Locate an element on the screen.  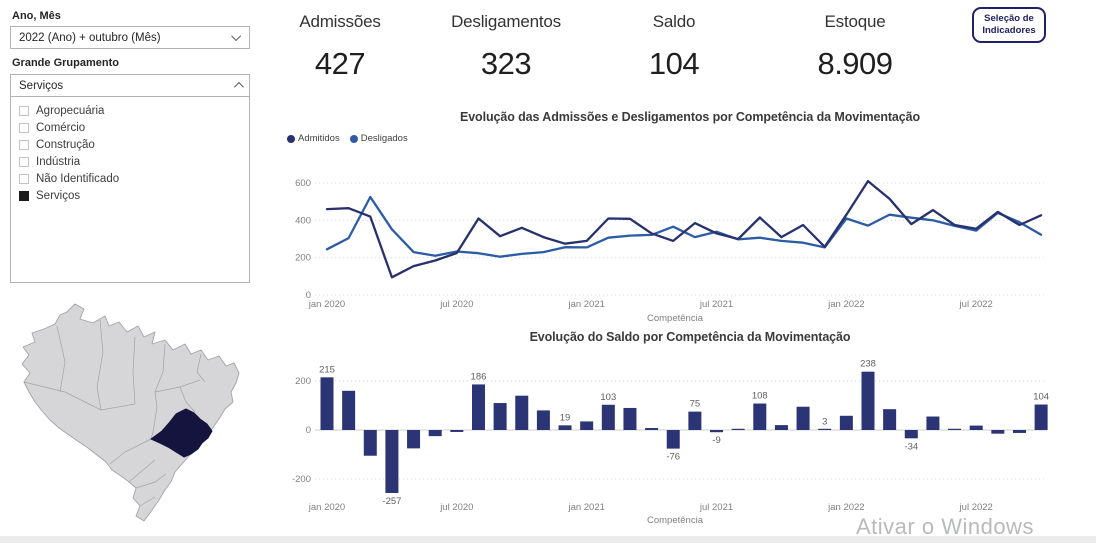
kpi-card-estoque: Estoque 8.909 is located at coordinates (855, 47).